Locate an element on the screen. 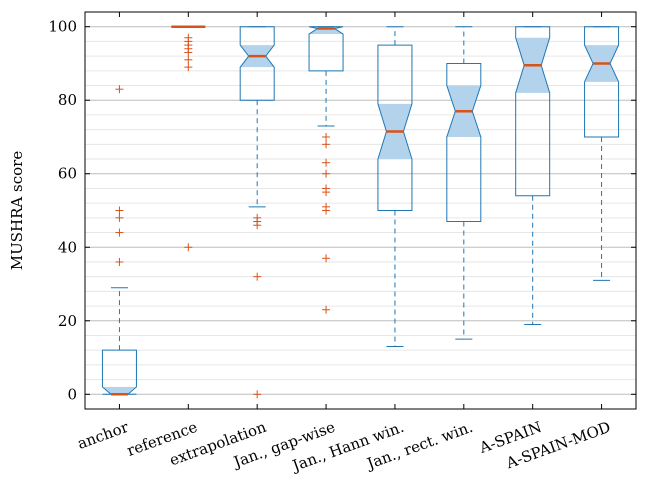 Image resolution: width=662 pixels, height=503 pixels. y-tick-label: 100 is located at coordinates (62, 27).